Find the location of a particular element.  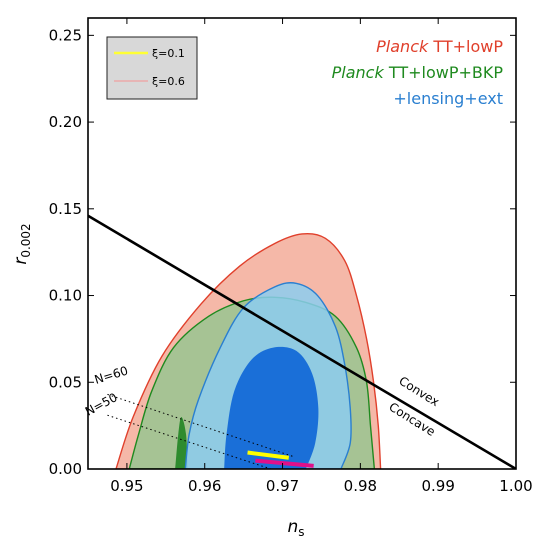

x-tick-label: 0.98 is located at coordinates (360, 486).